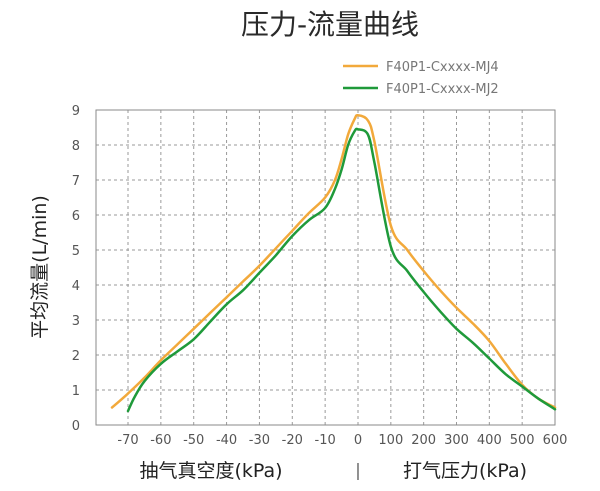  What do you see at coordinates (76, 251) in the screenshot?
I see `y-tick-label: 5` at bounding box center [76, 251].